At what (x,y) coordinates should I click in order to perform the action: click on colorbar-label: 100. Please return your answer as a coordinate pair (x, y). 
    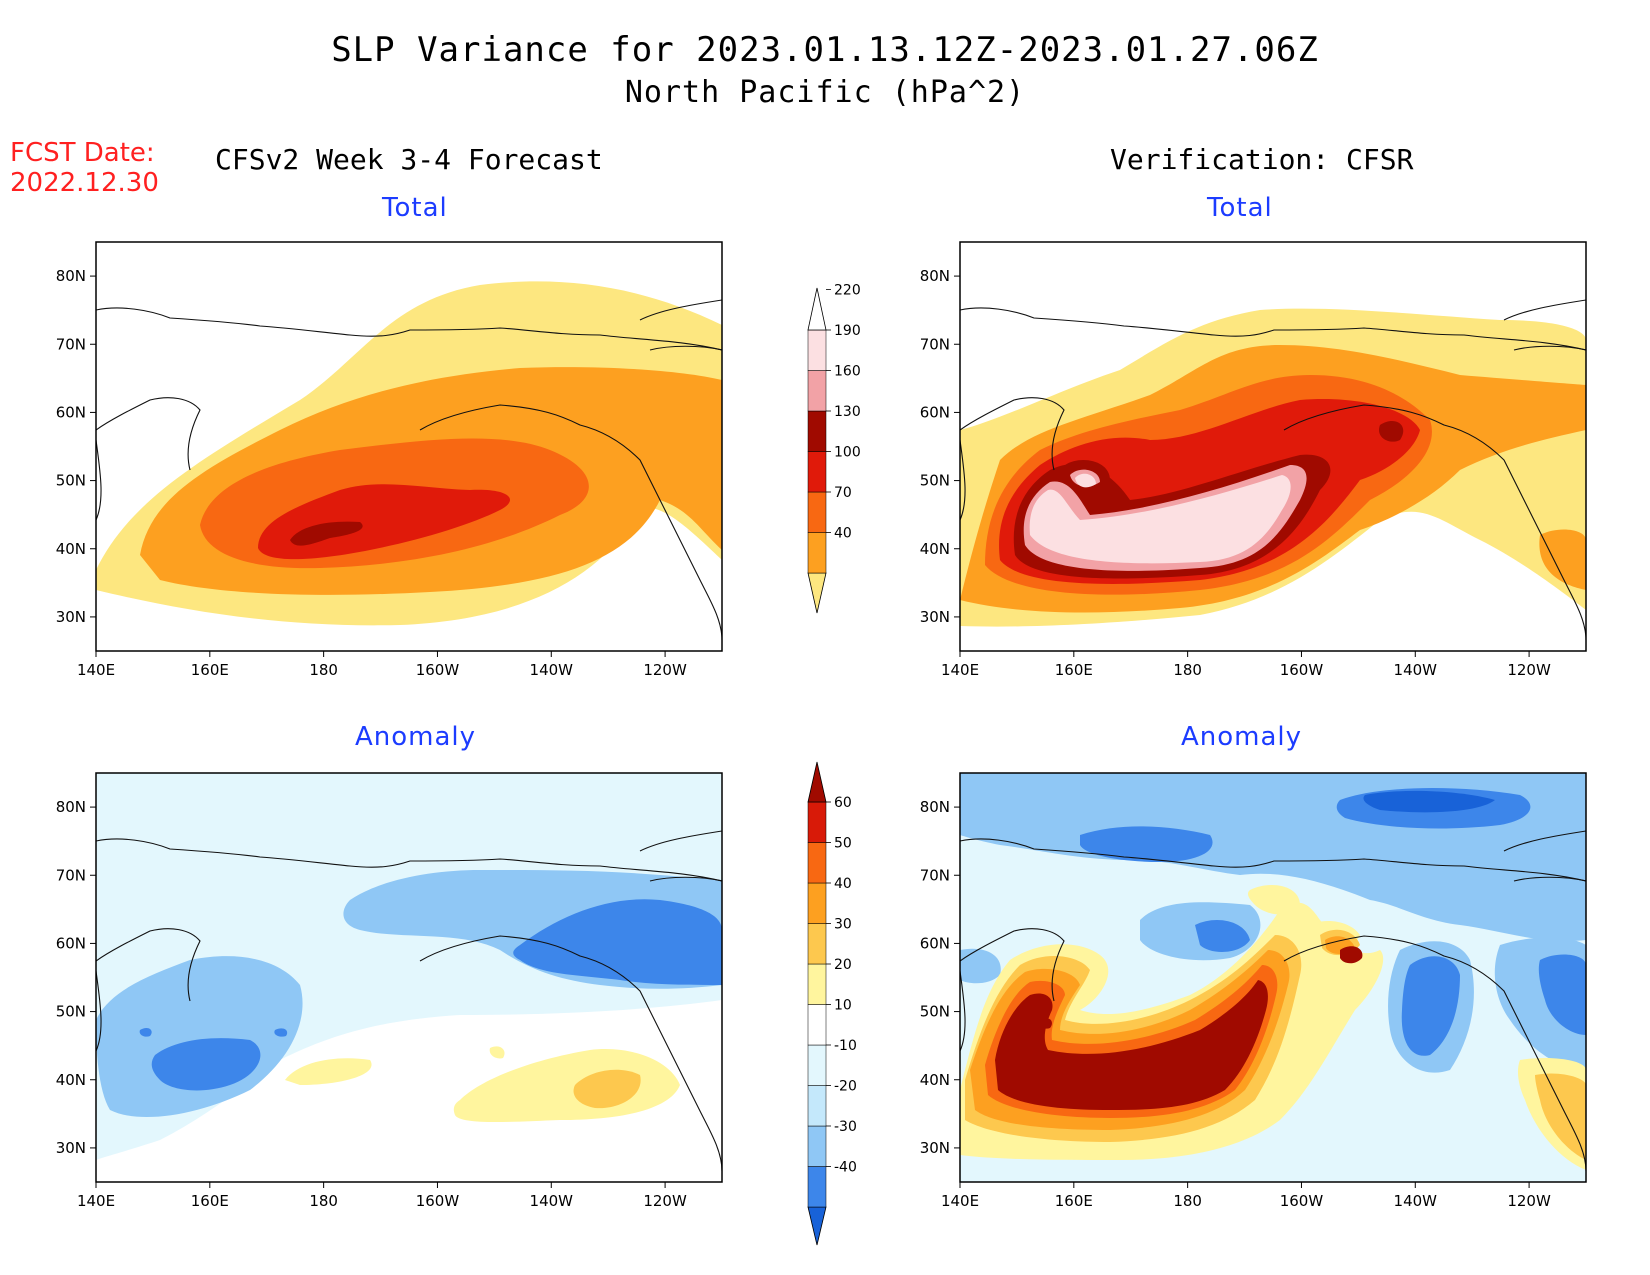
    Looking at the image, I should click on (847, 453).